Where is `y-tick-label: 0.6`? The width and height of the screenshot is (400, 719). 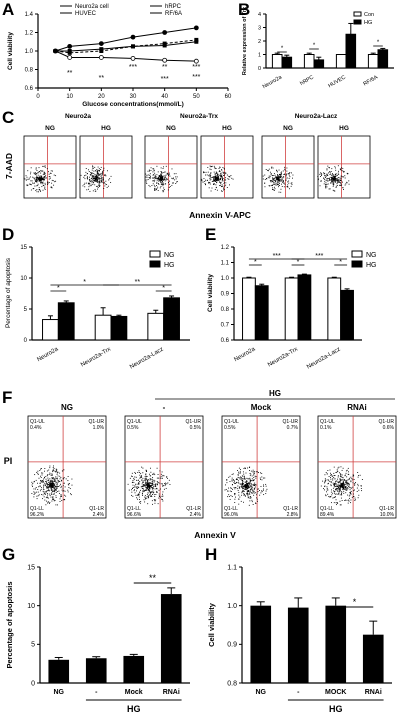
y-tick-label: 0.6 is located at coordinates (225, 341).